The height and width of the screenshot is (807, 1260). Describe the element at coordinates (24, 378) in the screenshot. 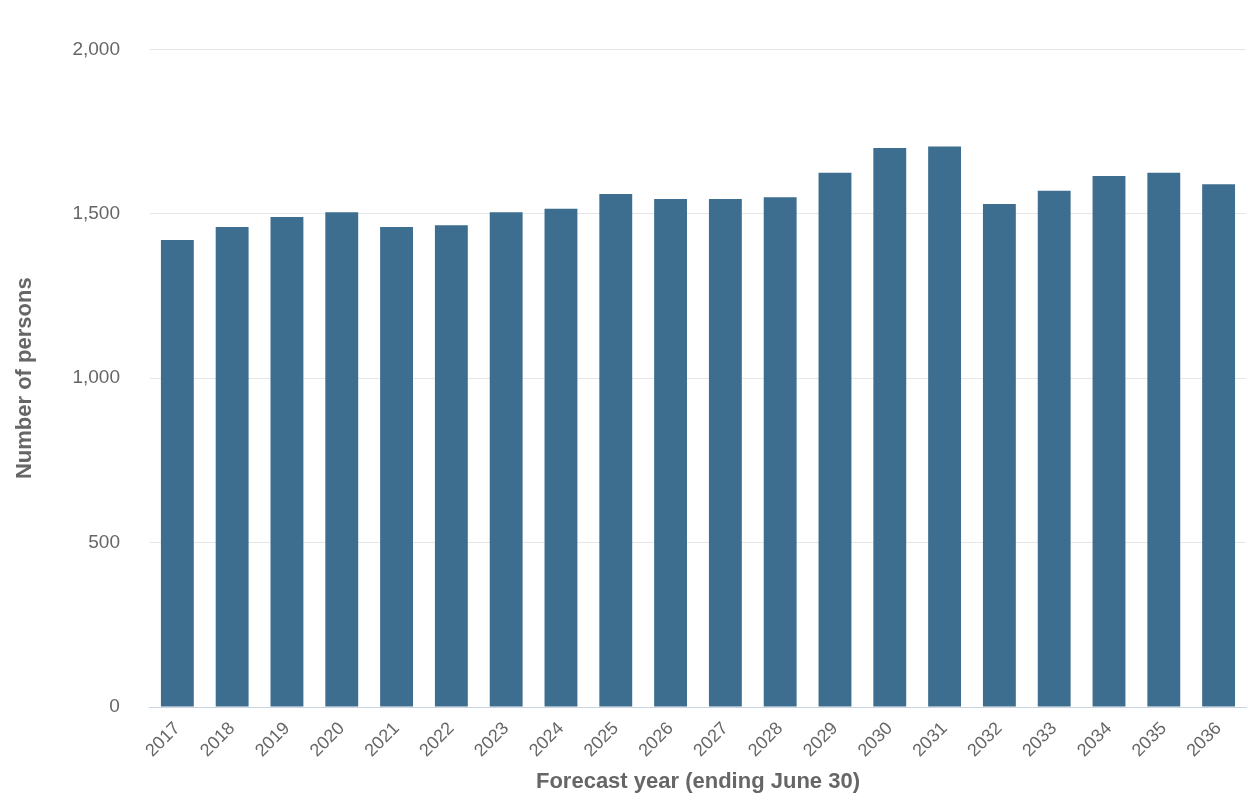

I see `y-axis-title: Number of persons` at that location.